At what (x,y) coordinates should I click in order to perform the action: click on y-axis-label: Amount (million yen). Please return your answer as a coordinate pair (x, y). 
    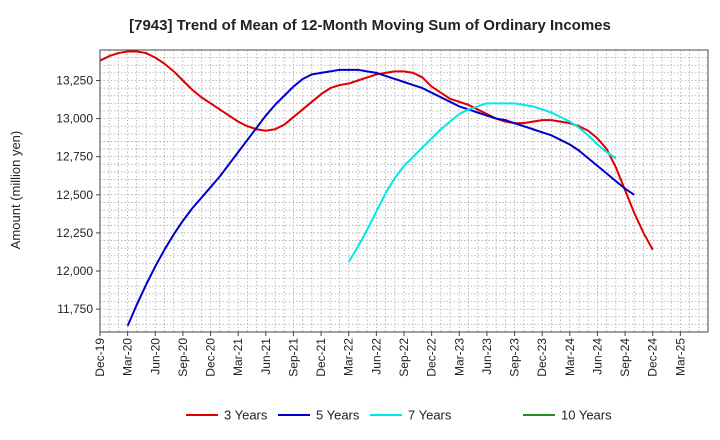
    Looking at the image, I should click on (15, 190).